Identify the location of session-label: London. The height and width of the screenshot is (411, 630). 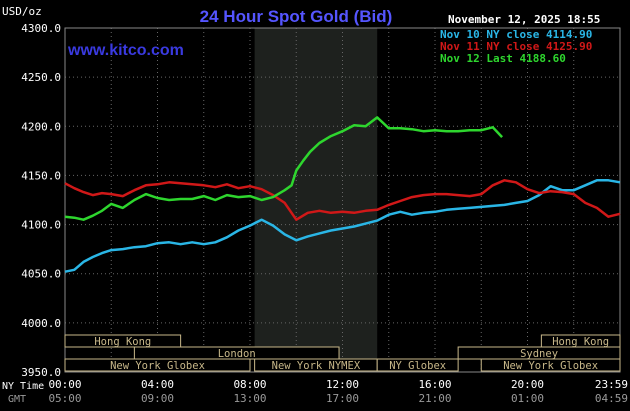
(237, 354).